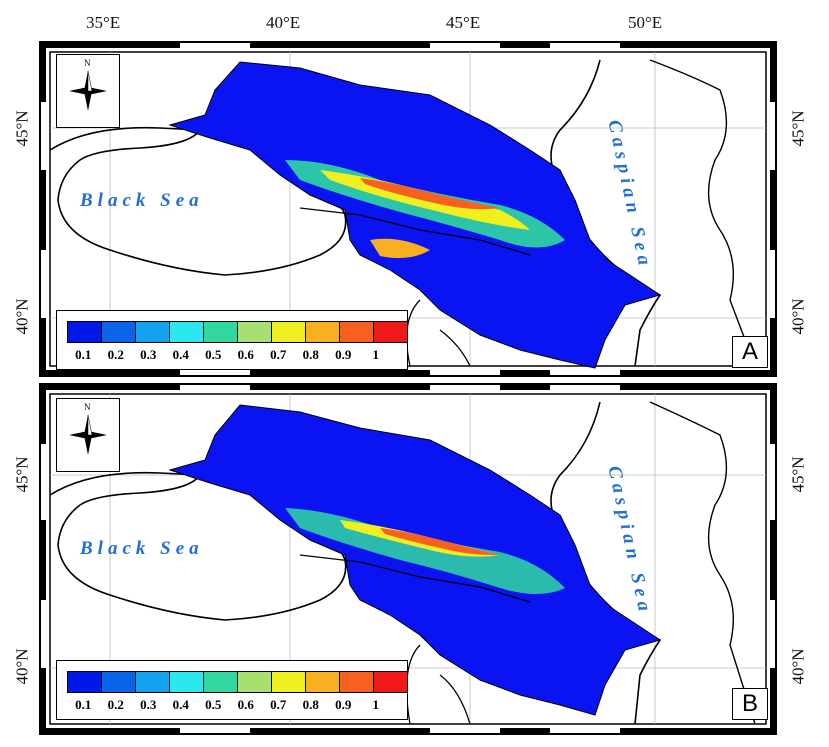  I want to click on legend-a: 0.1 0.2 0.3 0.4 0.5 0.6 0.7 0.8 0.9 1, so click(232, 340).